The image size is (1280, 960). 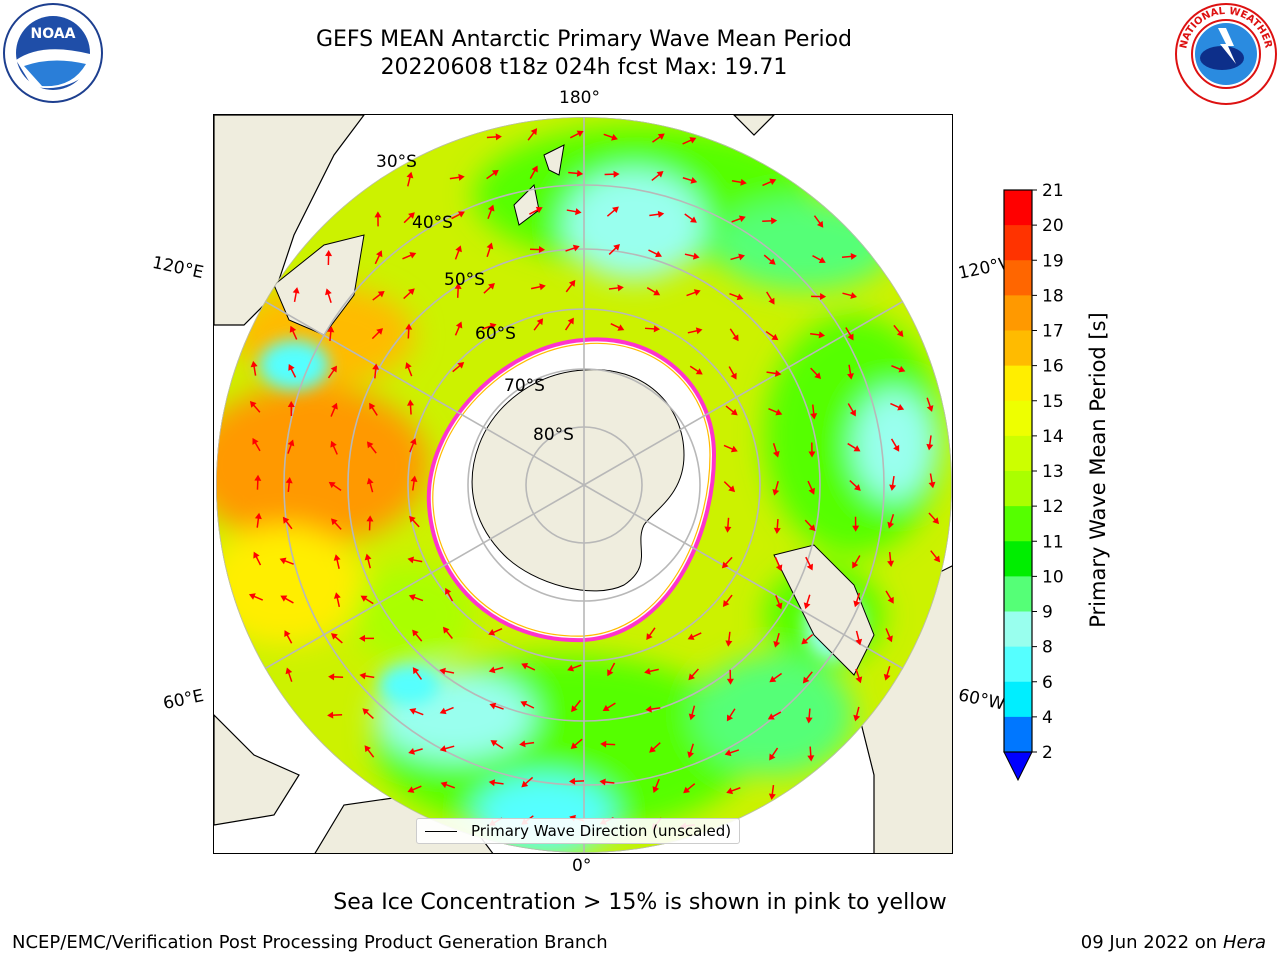 What do you see at coordinates (441, 831) in the screenshot?
I see `legend-line-swatch` at bounding box center [441, 831].